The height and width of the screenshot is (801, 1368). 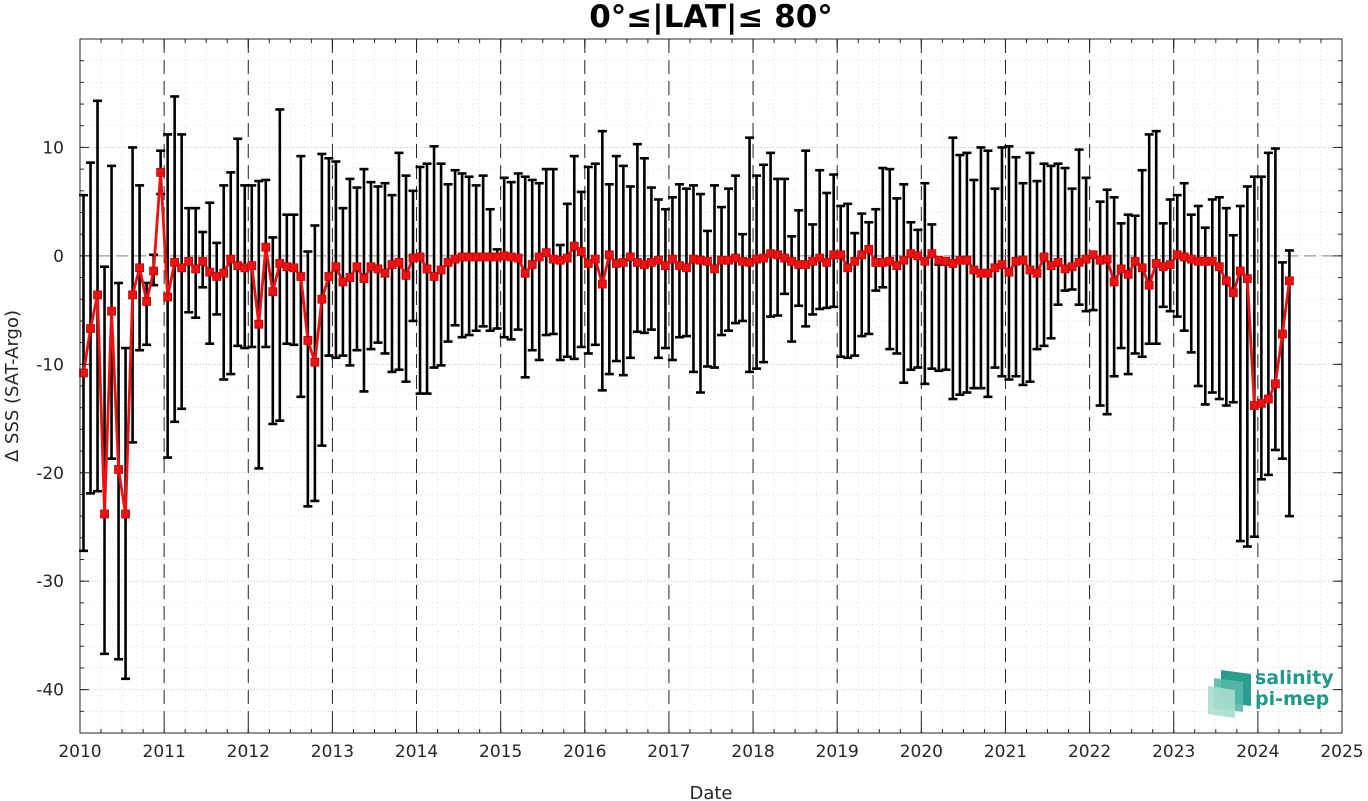 I want to click on salinity-pi-mep-logo: salinity pi-mep, so click(x=1277, y=692).